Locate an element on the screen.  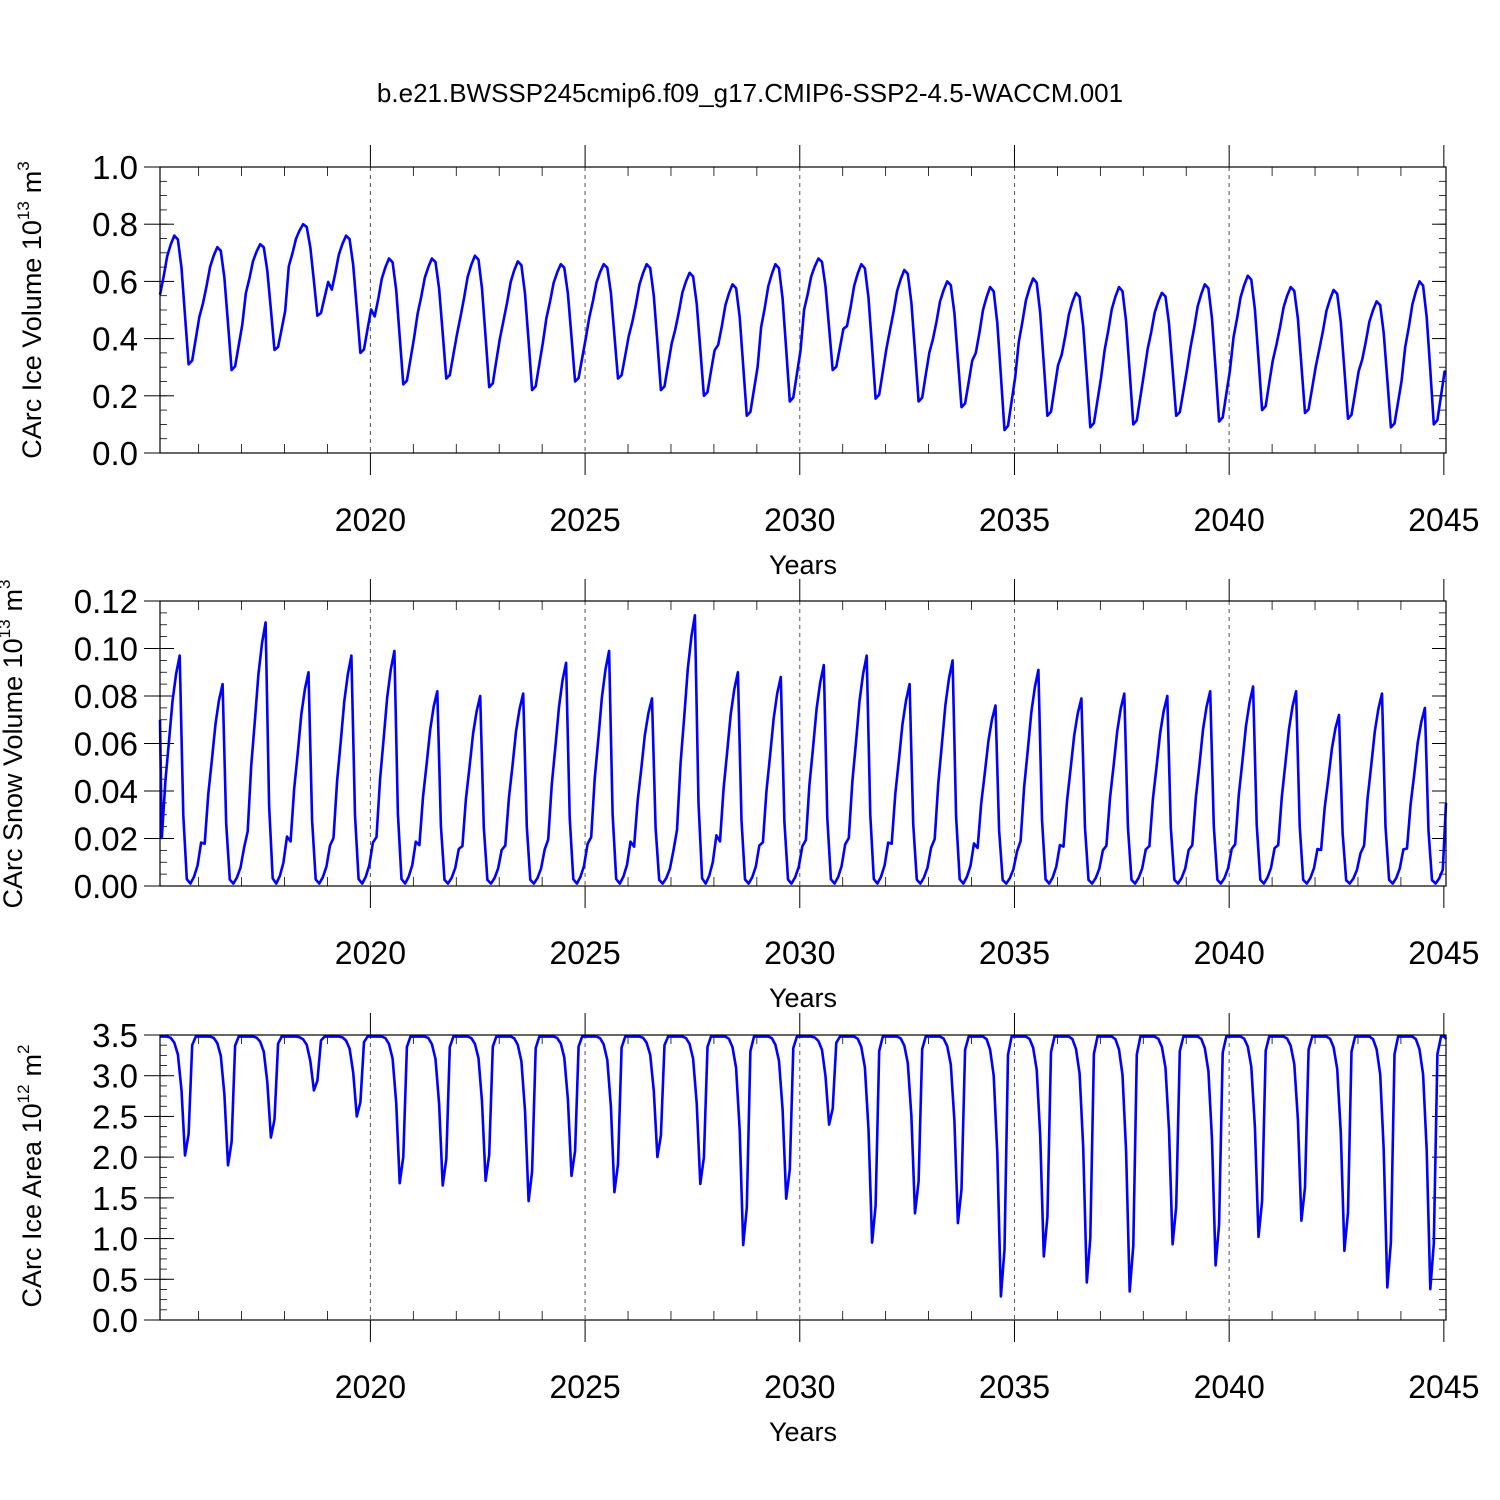
y-tick-label: 0.00 is located at coordinates (106, 886).